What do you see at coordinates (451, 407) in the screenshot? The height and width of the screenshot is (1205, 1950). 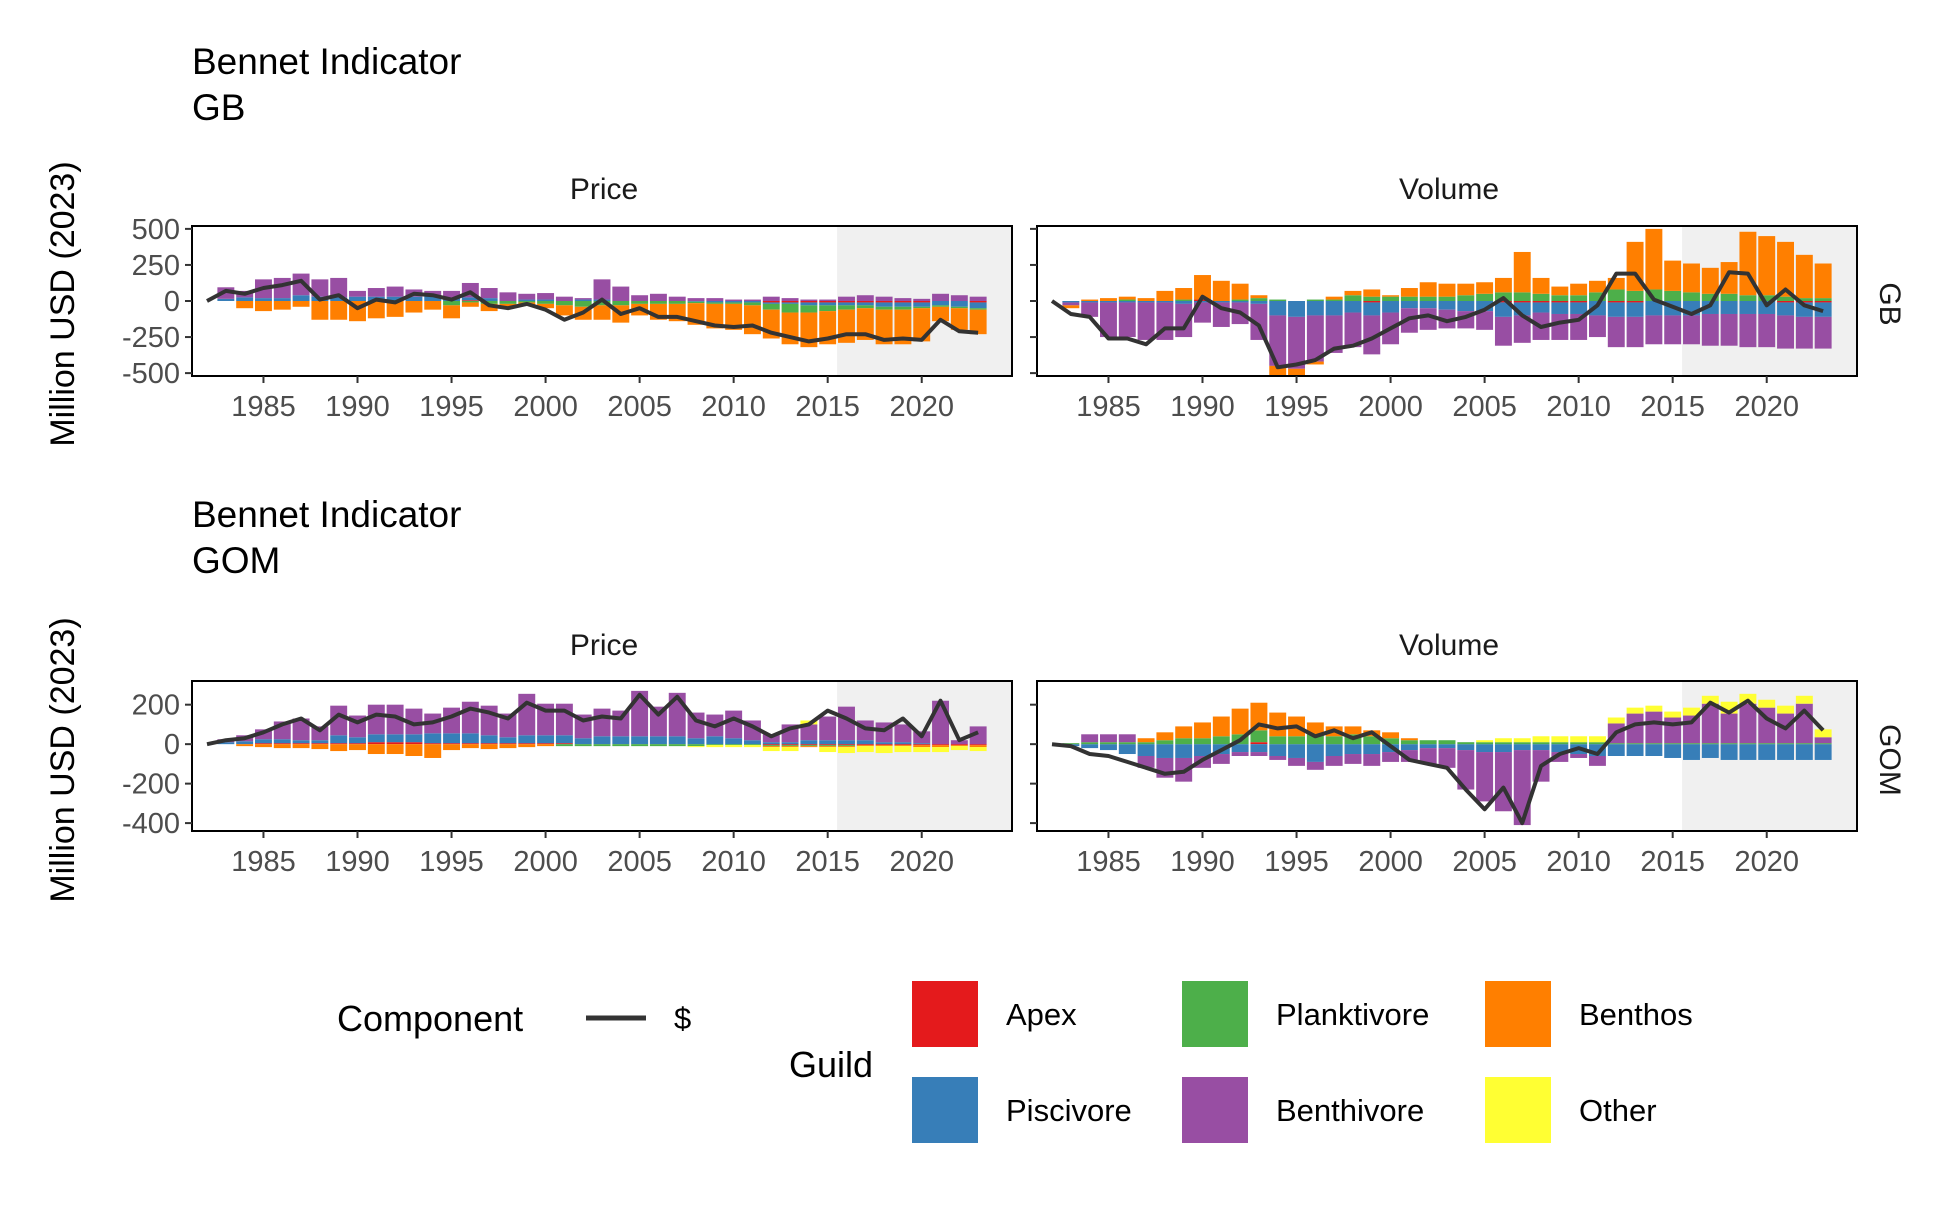 I see `x-tick-label: 1995` at bounding box center [451, 407].